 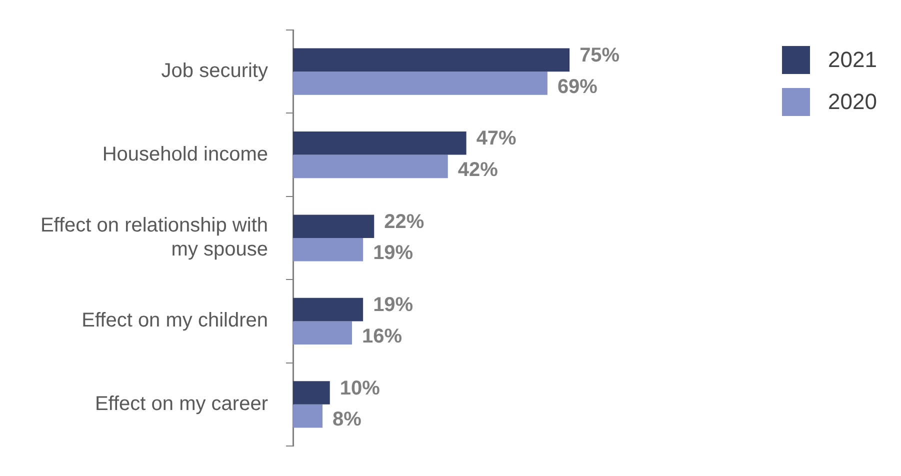 What do you see at coordinates (181, 403) in the screenshot?
I see `y-tick-label: Effect on my career` at bounding box center [181, 403].